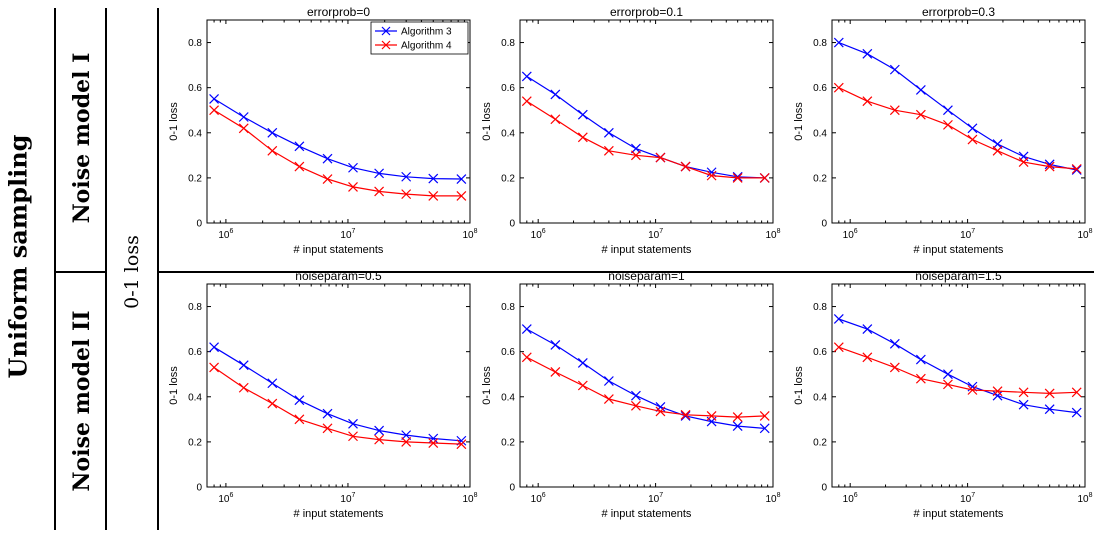  What do you see at coordinates (195, 133) in the screenshot?
I see `y-tick-label: 0.4` at bounding box center [195, 133].